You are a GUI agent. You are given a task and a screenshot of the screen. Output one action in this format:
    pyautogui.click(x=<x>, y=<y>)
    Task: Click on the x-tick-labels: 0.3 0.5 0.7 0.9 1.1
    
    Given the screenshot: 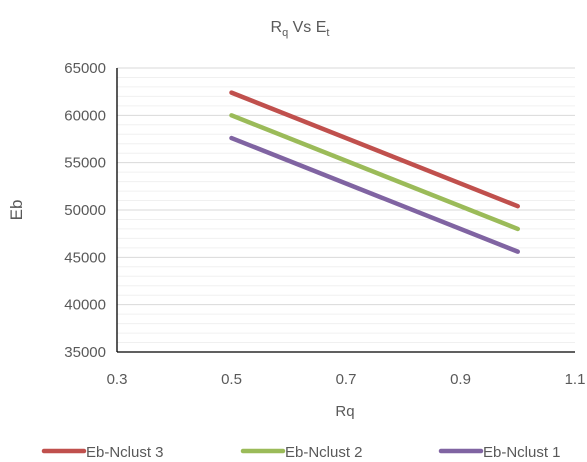 What is the action you would take?
    pyautogui.click(x=346, y=379)
    